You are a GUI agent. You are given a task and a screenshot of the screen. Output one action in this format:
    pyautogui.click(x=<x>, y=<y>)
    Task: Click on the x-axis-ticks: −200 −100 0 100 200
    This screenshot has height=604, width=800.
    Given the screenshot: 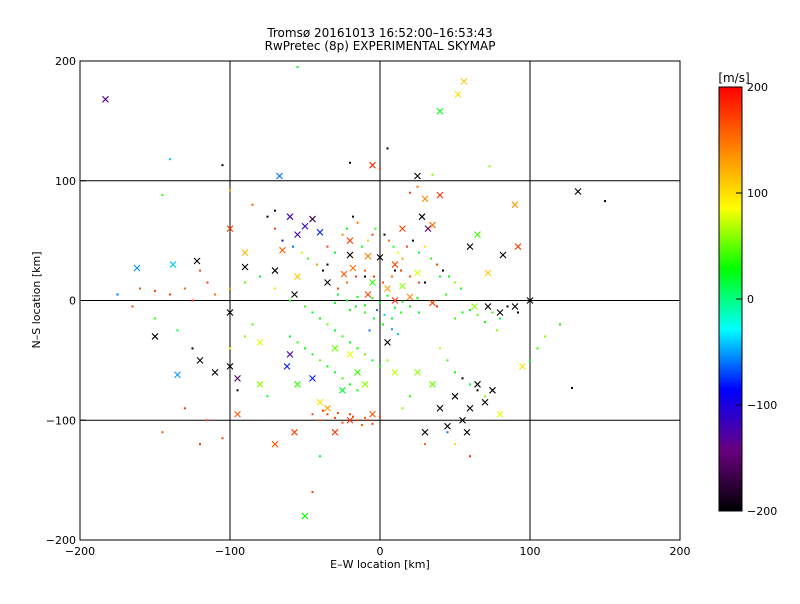 What is the action you would take?
    pyautogui.click(x=378, y=546)
    